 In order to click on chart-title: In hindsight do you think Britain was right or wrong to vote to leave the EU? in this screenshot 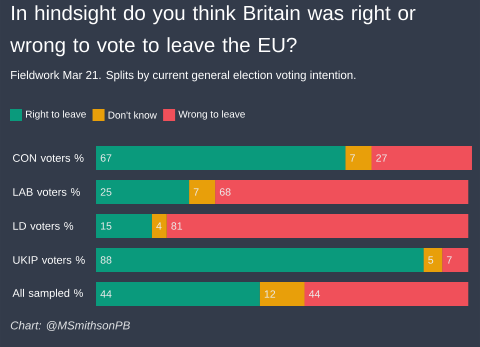, I will do `click(213, 30)`.